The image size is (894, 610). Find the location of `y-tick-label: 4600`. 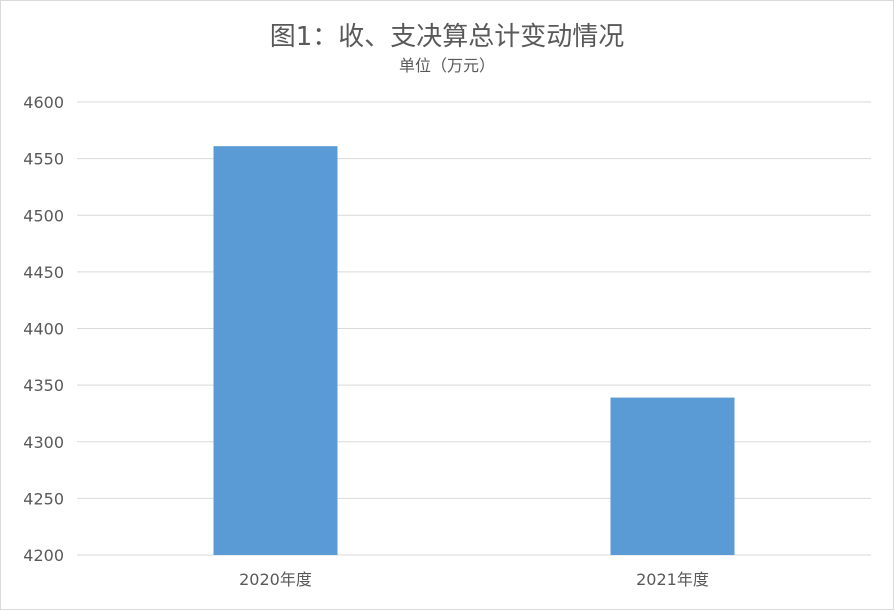

y-tick-label: 4600 is located at coordinates (43, 102).